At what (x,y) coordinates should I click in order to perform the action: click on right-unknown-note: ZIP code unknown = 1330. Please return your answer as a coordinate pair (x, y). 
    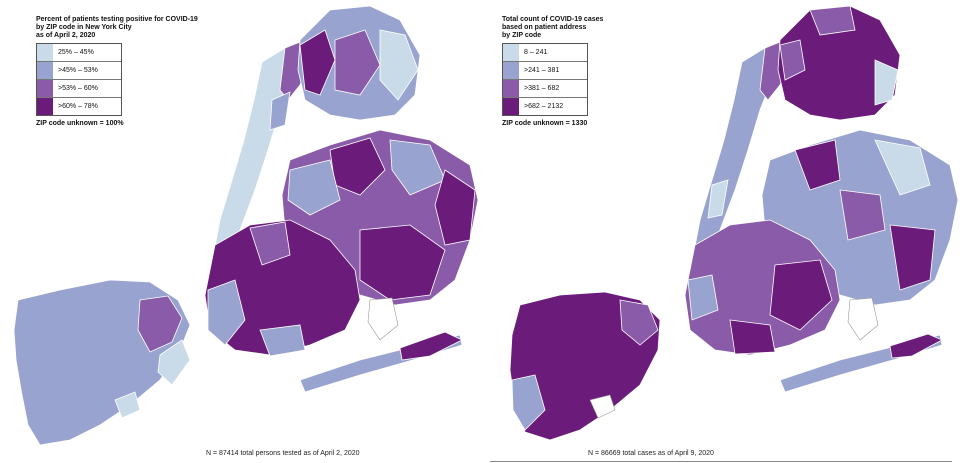
    Looking at the image, I should click on (545, 123).